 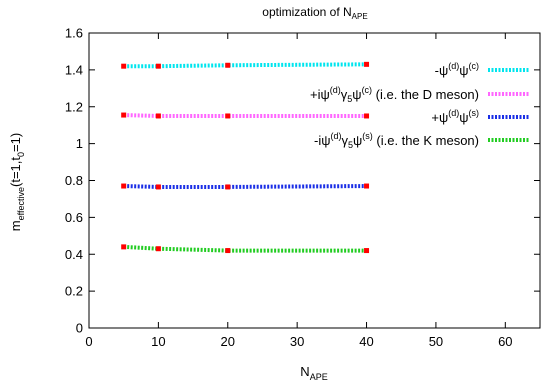 I want to click on legend-entry-1: -ψ(d)ψ(c), so click(x=457, y=69).